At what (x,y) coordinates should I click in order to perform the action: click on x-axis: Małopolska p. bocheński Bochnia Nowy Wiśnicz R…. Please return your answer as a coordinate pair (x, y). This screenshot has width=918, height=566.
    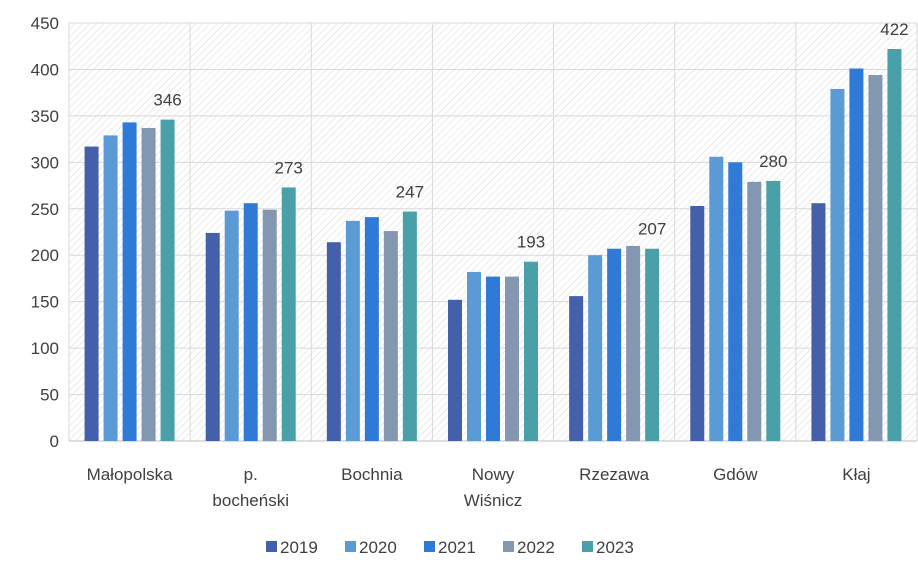
    Looking at the image, I should click on (479, 487).